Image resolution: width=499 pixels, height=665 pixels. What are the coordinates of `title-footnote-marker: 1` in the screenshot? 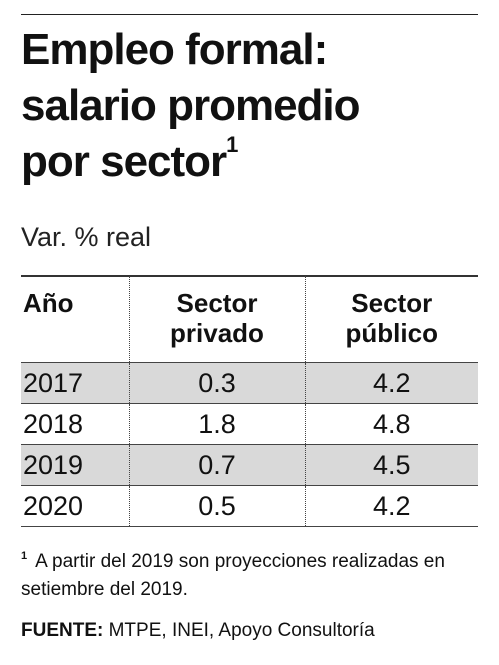 It's located at (232, 144).